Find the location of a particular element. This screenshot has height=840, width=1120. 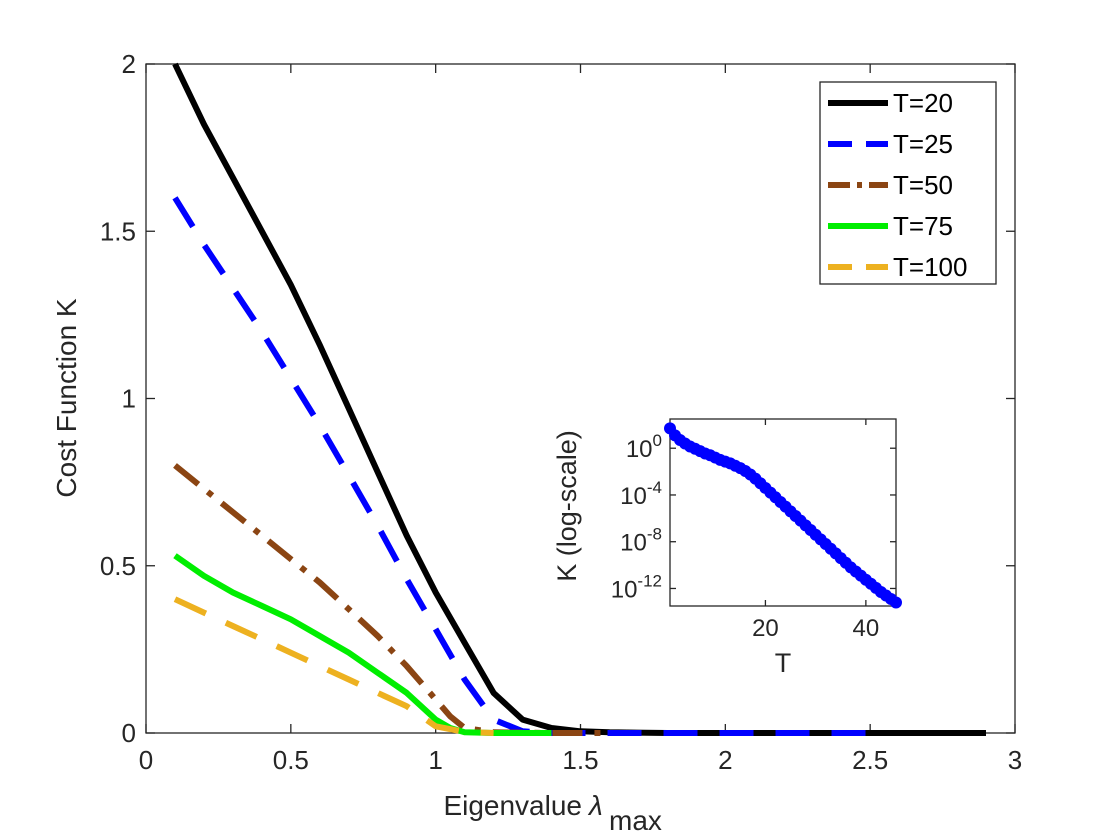

inset-y-label: K (log-scale) is located at coordinates (567, 506).